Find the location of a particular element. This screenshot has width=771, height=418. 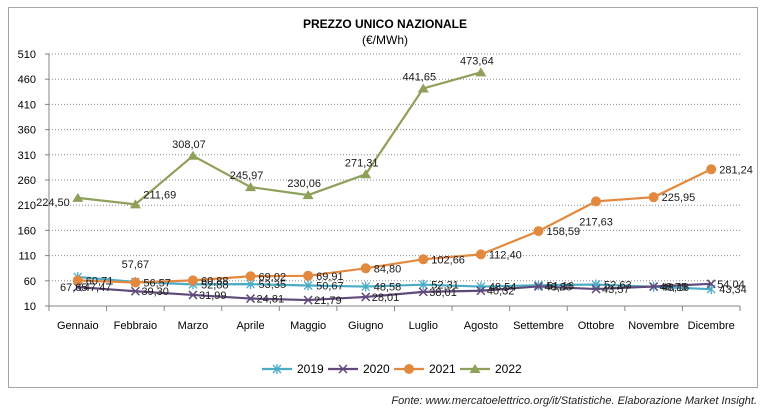

series-line-2020 is located at coordinates (394, 292).